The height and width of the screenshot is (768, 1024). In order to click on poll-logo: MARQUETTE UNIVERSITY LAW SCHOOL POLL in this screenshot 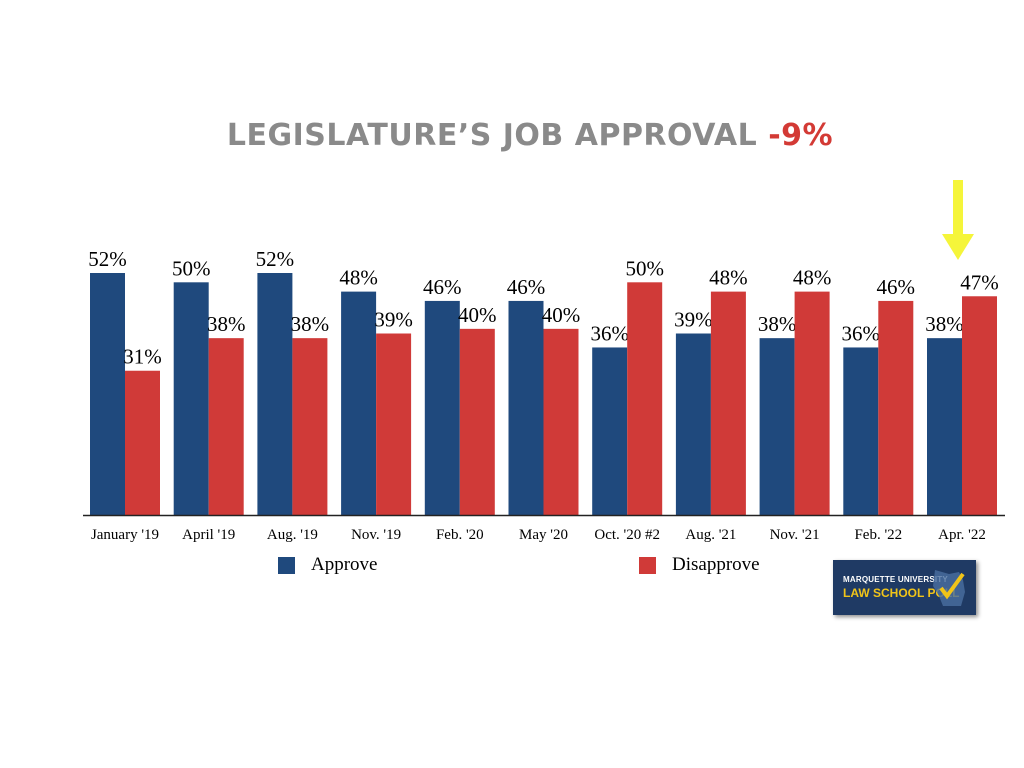, I will do `click(904, 587)`.